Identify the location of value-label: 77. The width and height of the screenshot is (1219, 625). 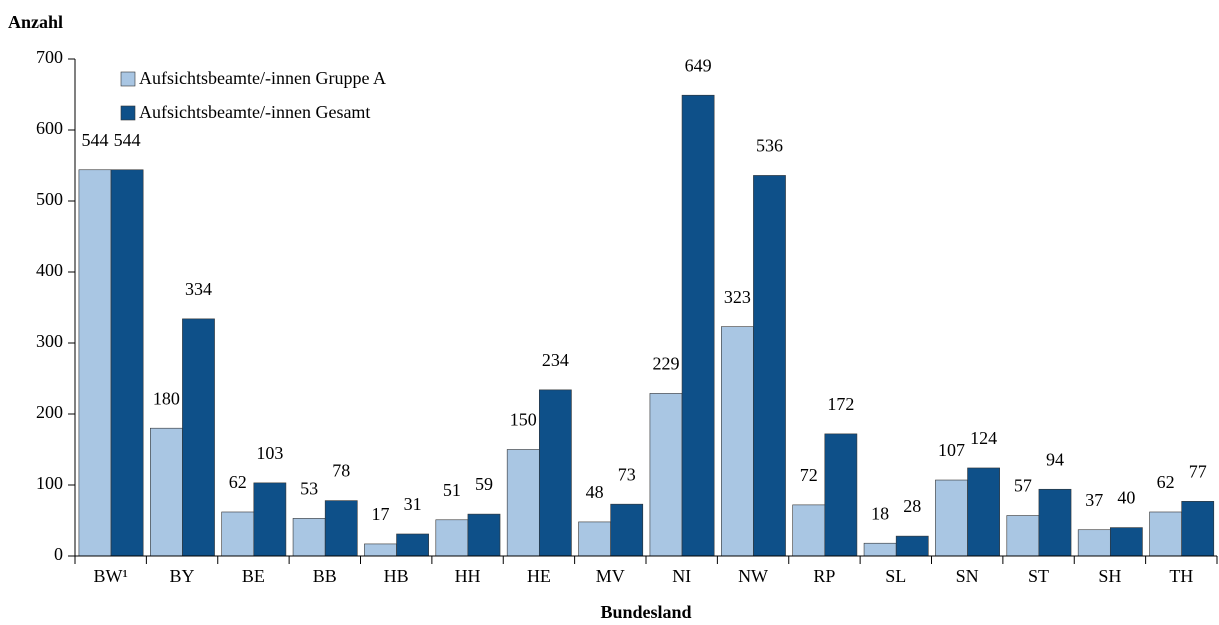
(1198, 471).